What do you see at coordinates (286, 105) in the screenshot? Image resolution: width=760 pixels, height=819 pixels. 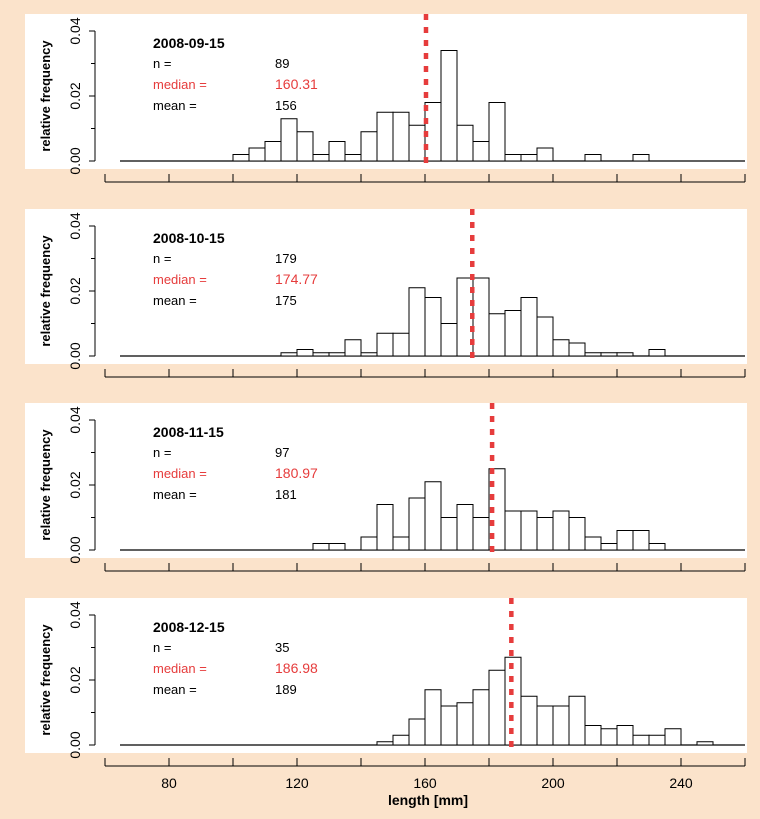 I see `mean-value: 156` at bounding box center [286, 105].